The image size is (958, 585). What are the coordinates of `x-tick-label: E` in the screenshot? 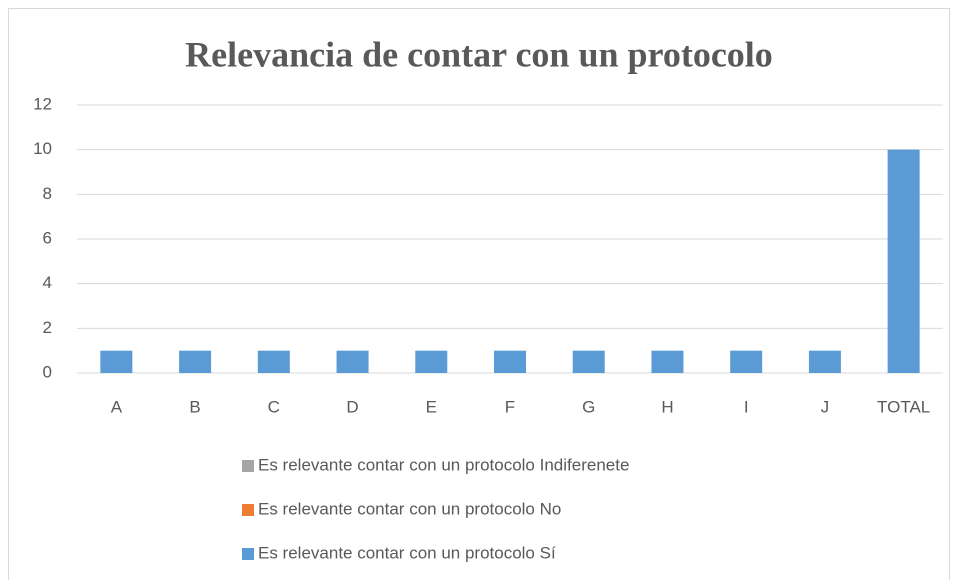 It's located at (431, 406).